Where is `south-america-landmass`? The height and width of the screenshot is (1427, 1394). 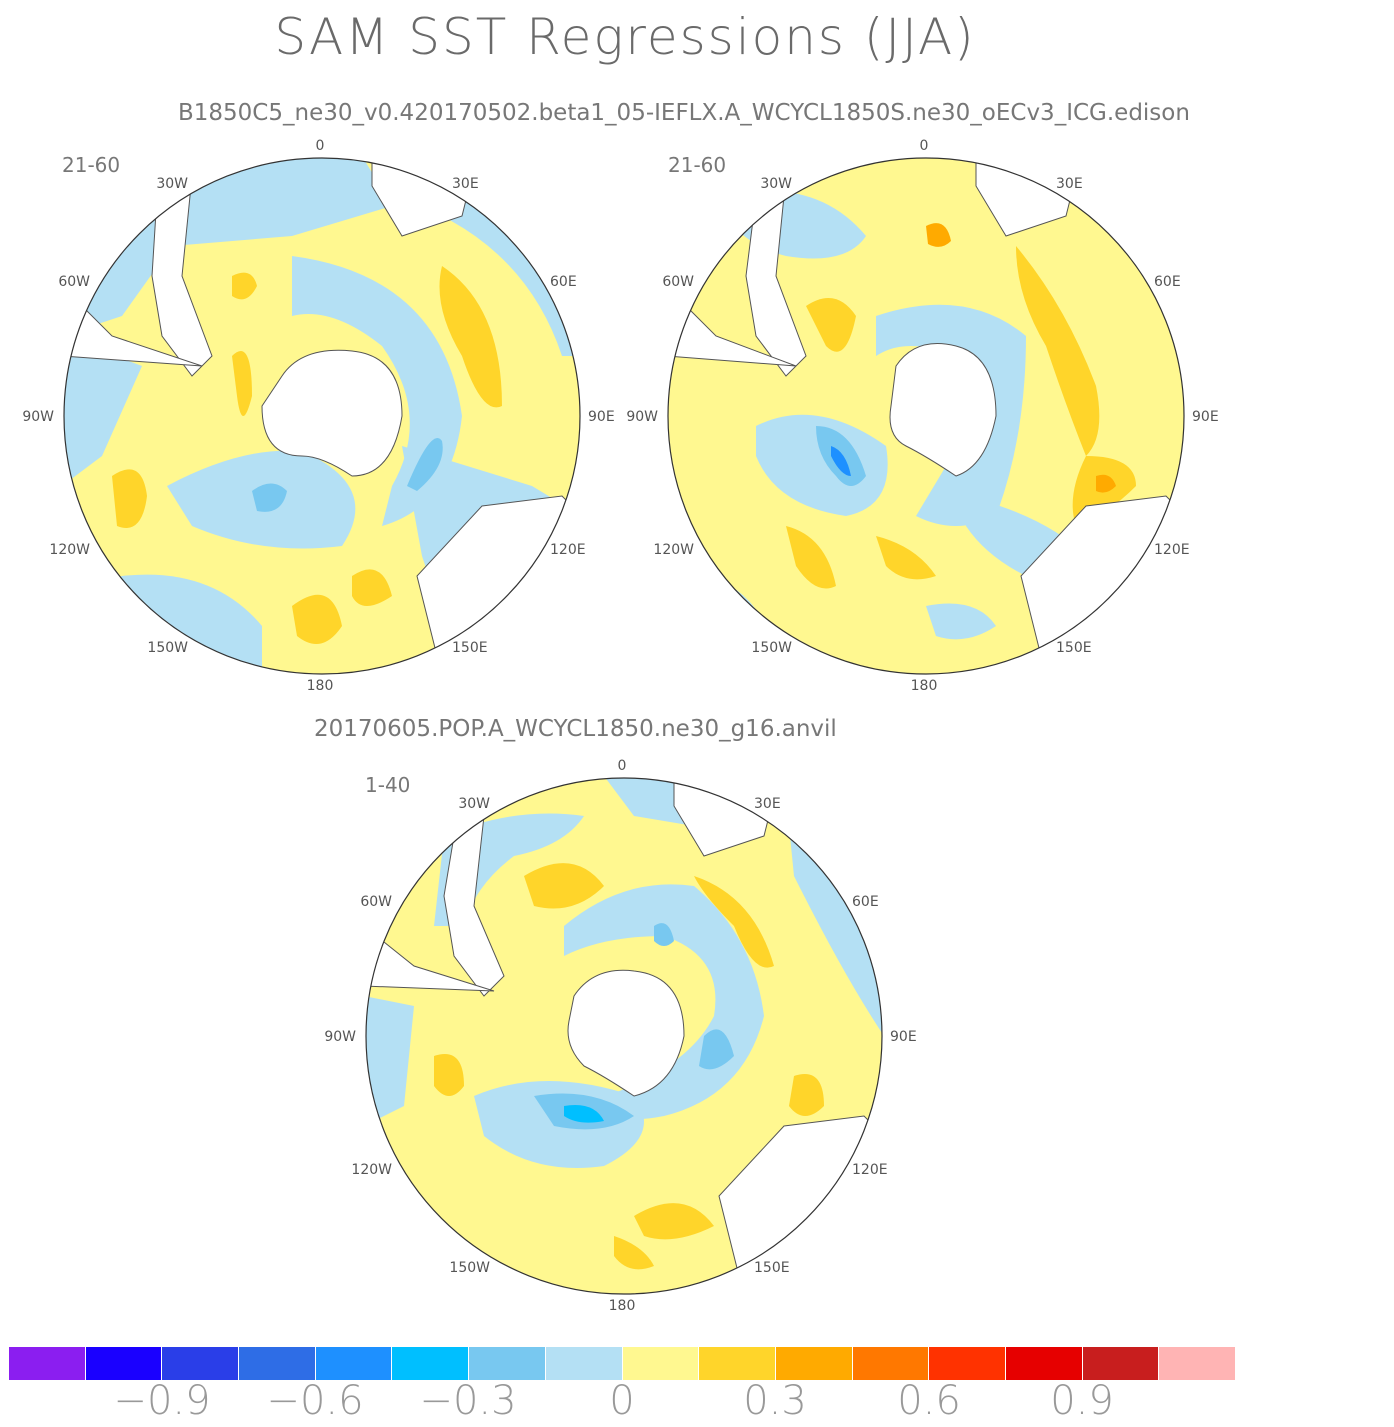
south-america-landmass is located at coordinates (474, 905).